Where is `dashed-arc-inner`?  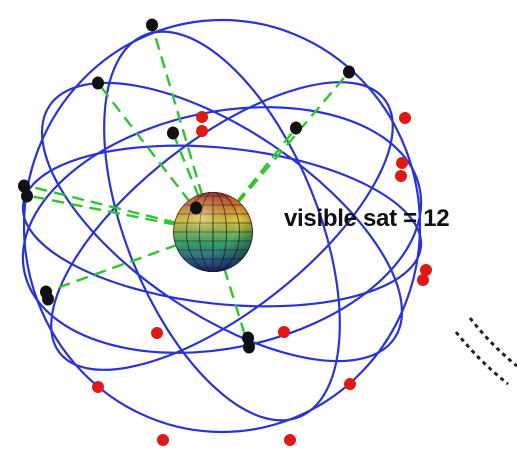 dashed-arc-inner is located at coordinates (492, 342).